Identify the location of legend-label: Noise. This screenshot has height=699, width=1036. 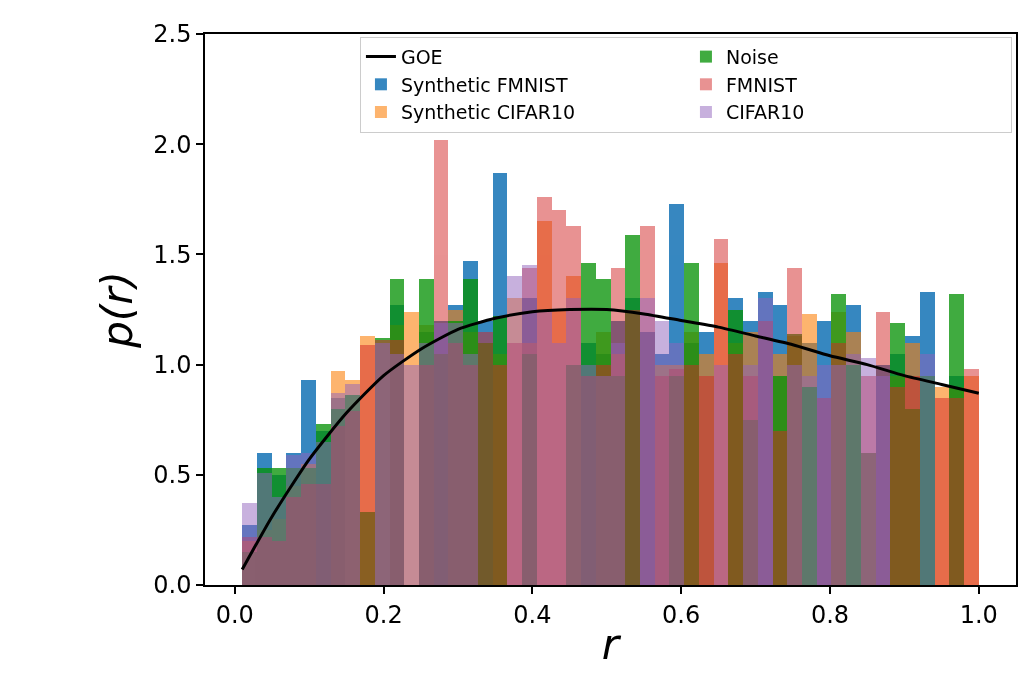
(752, 57).